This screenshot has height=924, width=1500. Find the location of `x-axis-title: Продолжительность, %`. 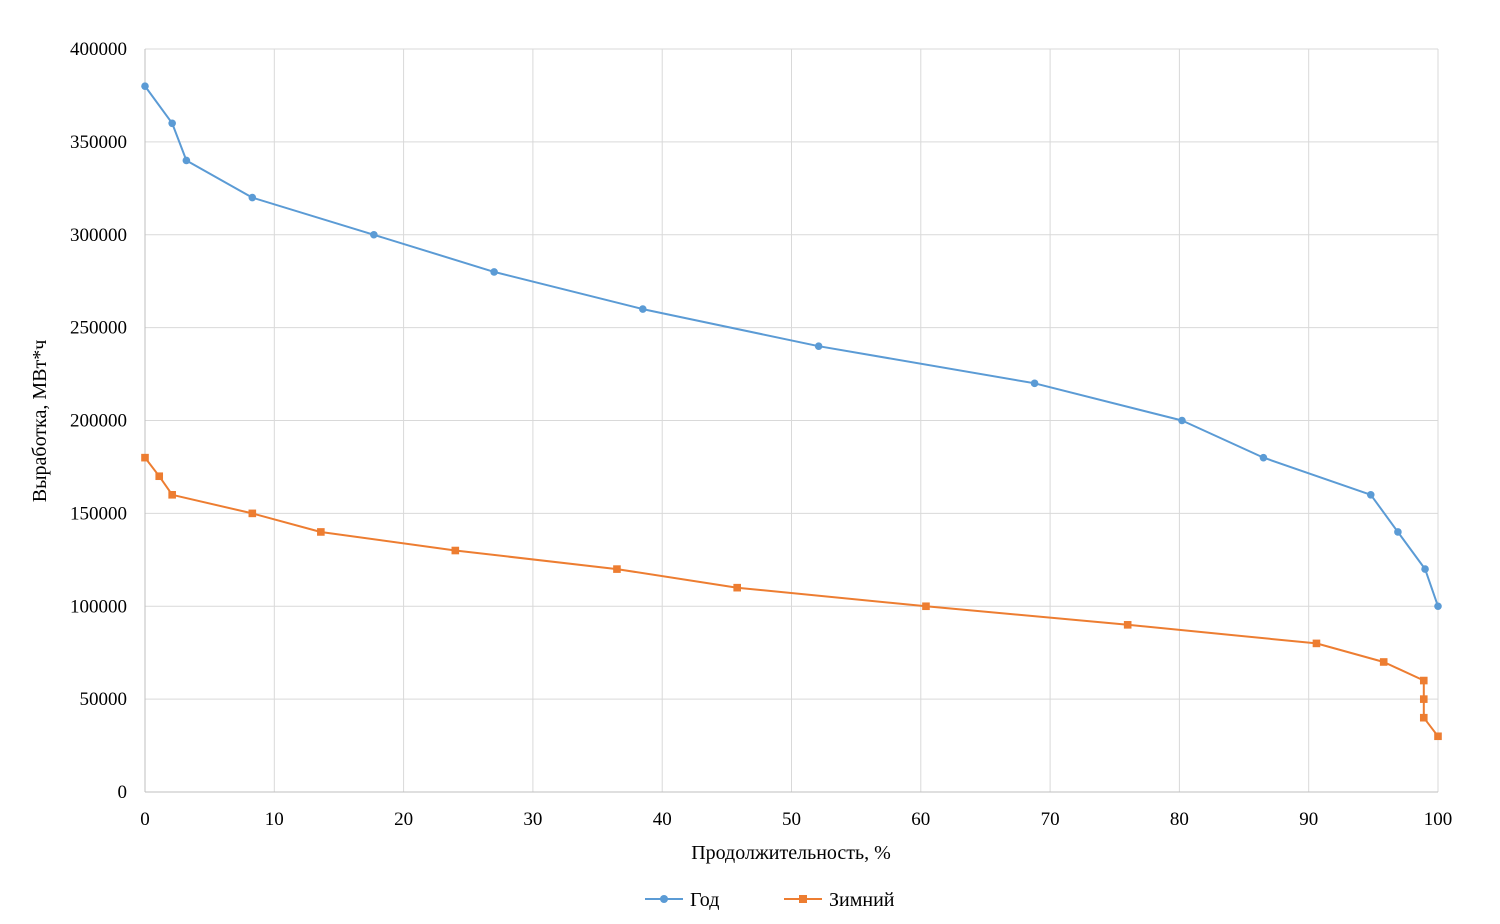

x-axis-title: Продолжительность, % is located at coordinates (791, 853).